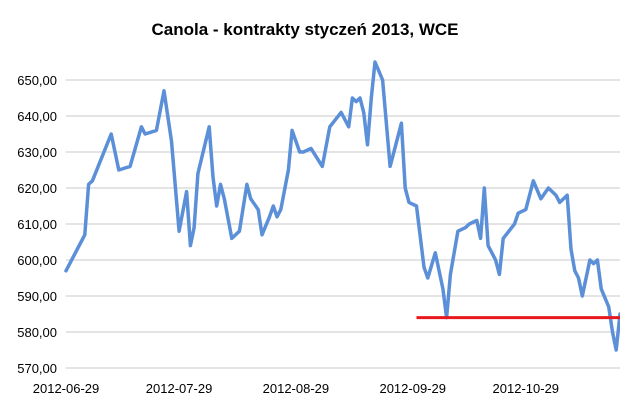  I want to click on x-tick-label: 2012-08-29, so click(296, 388).